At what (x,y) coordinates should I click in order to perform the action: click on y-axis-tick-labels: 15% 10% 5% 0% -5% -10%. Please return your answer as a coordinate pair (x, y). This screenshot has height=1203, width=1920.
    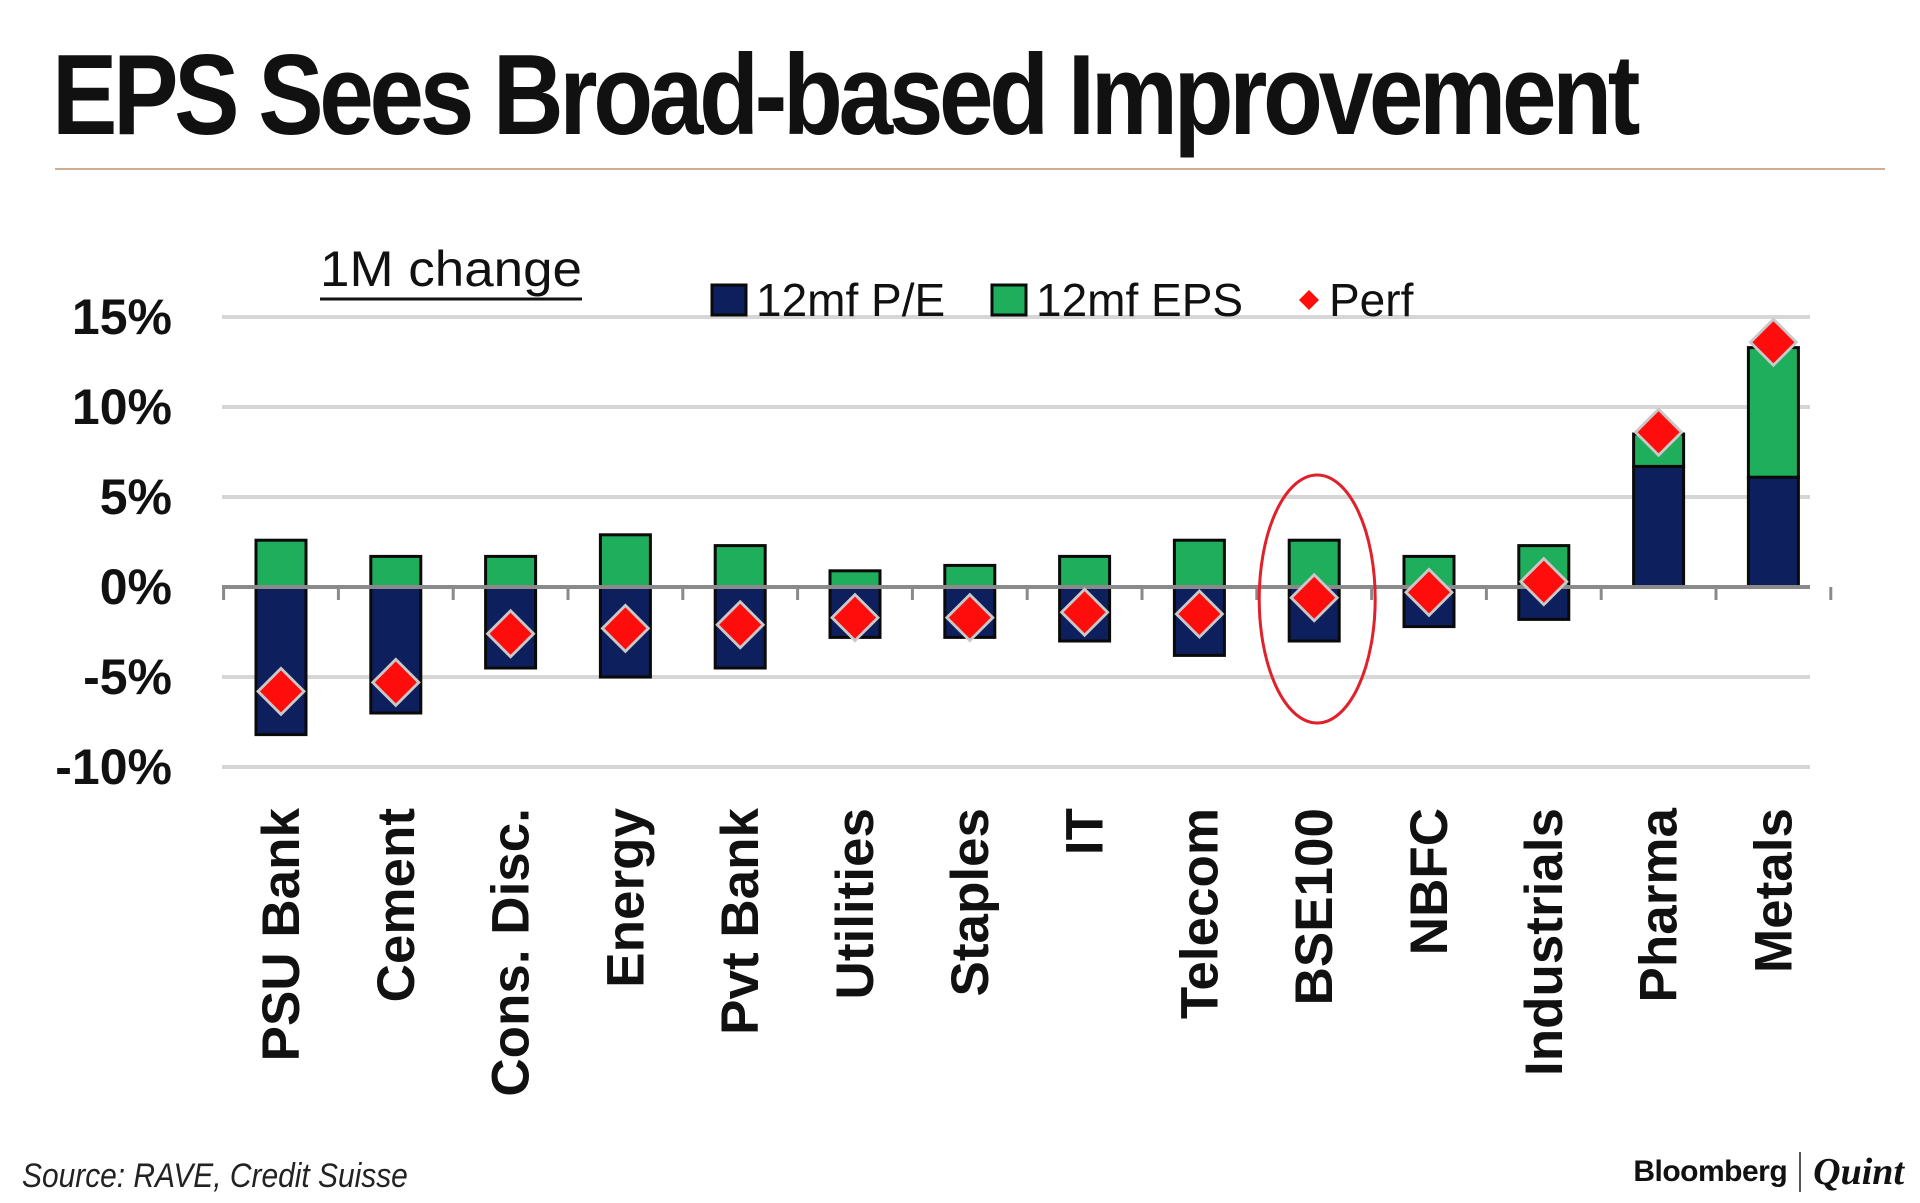
    Looking at the image, I should click on (113, 542).